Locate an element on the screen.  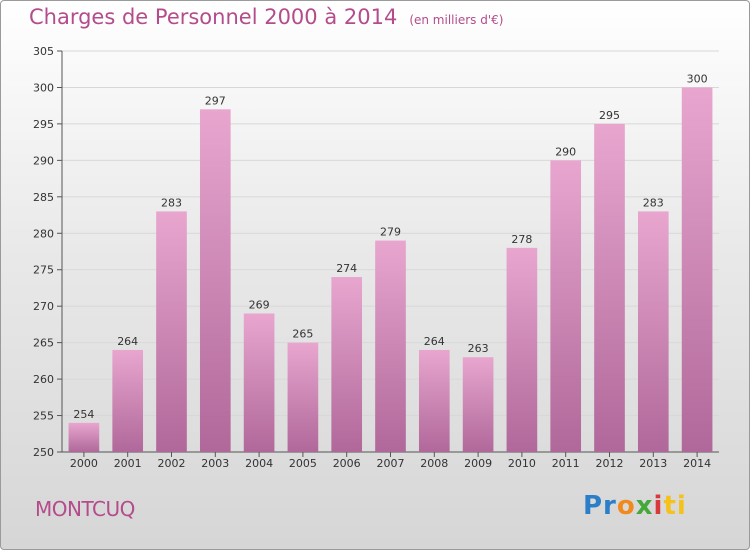
y-tick-label: 305 is located at coordinates (43, 51).